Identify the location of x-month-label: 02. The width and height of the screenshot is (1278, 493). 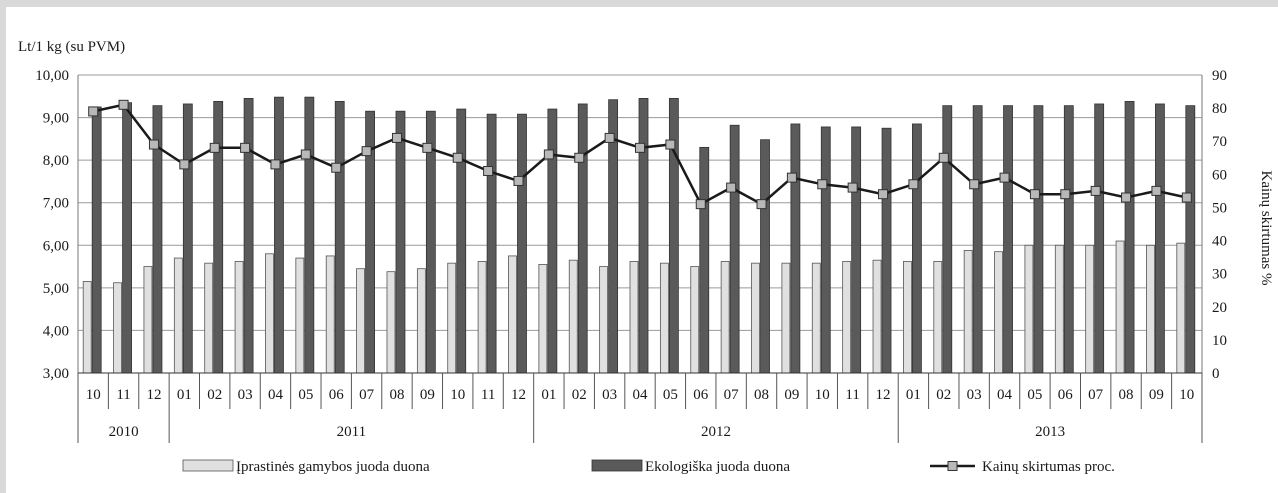
(943, 395).